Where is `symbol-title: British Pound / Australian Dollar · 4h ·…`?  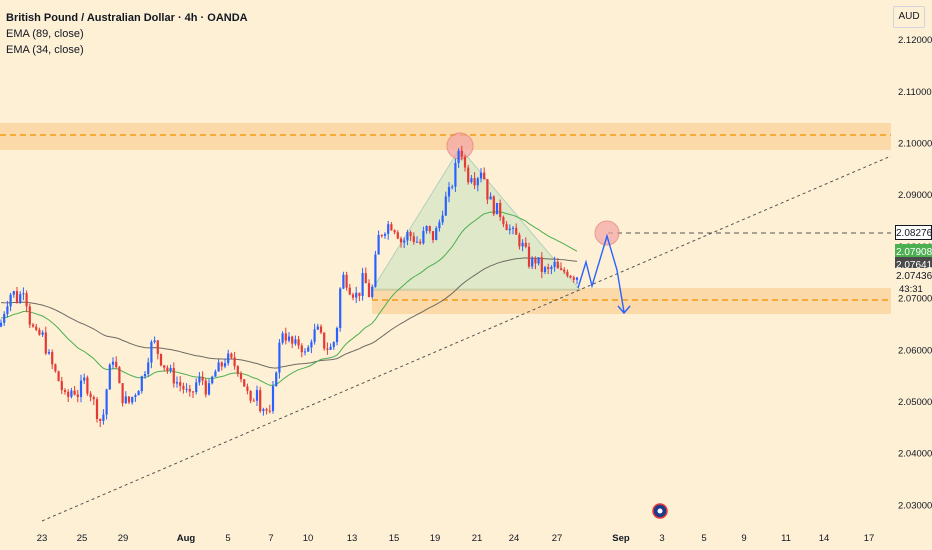
symbol-title: British Pound / Australian Dollar · 4h ·… is located at coordinates (127, 18).